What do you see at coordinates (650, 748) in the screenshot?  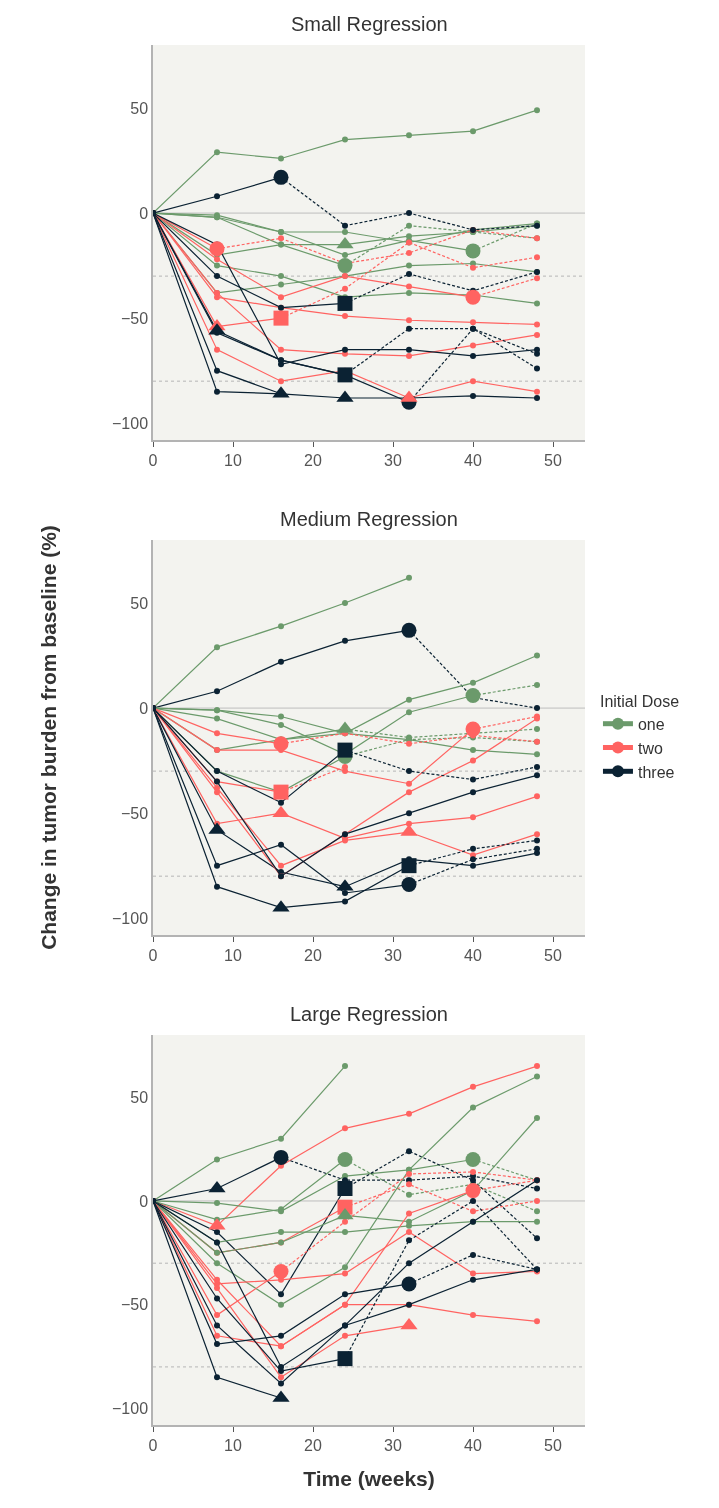 I see `legend-label: two` at bounding box center [650, 748].